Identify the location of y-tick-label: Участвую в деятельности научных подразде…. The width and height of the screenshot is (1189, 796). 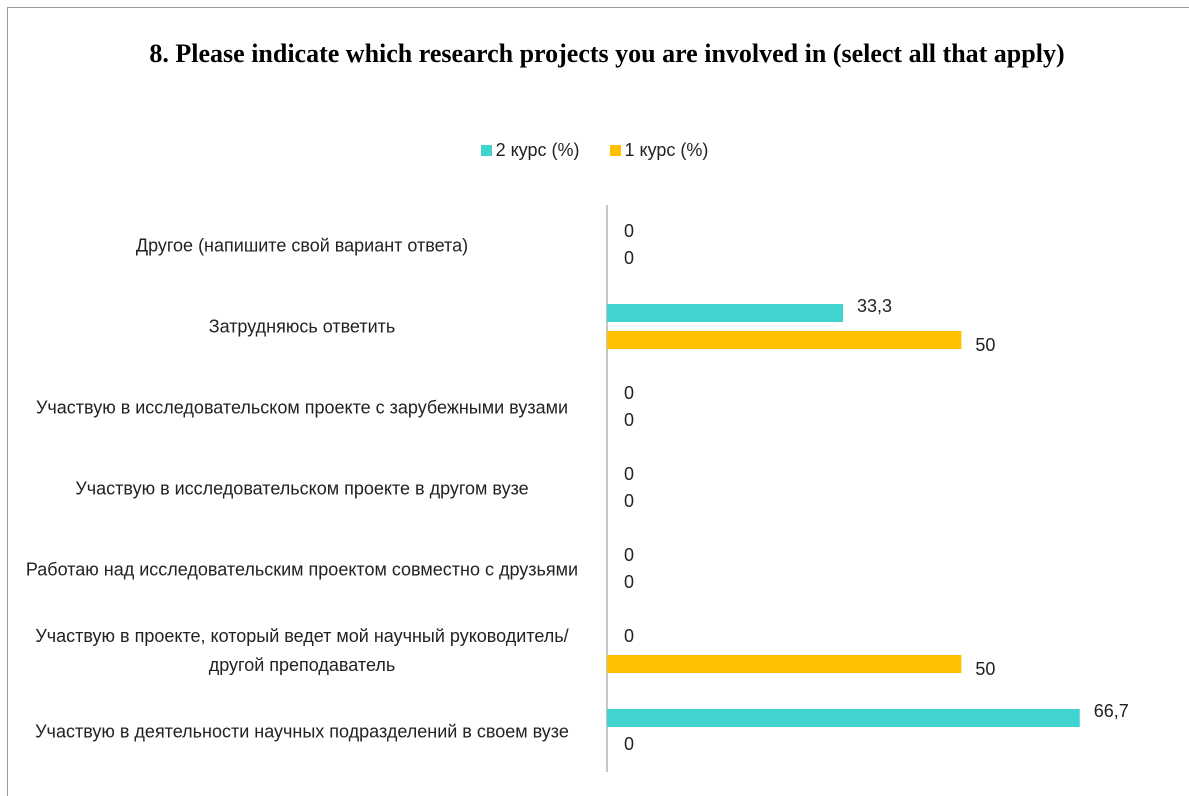
(302, 731).